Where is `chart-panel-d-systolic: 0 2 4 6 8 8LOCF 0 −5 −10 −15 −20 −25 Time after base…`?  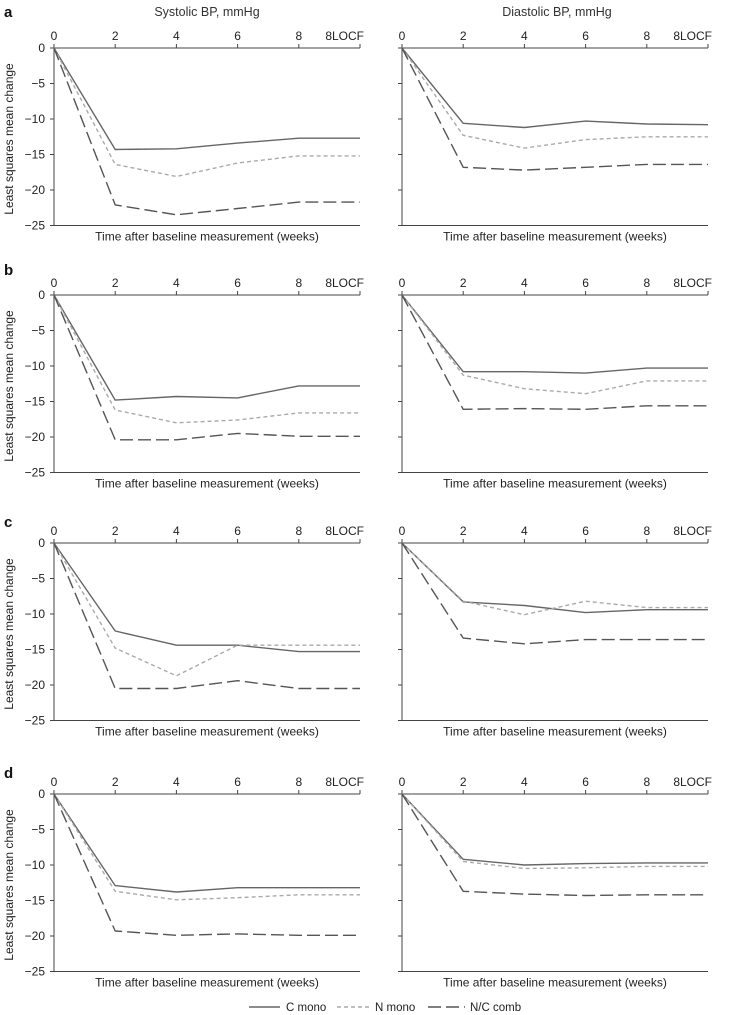
chart-panel-d-systolic: 0 2 4 6 8 8LOCF 0 −5 −10 −15 −20 −25 Time after base… is located at coordinates (194, 882).